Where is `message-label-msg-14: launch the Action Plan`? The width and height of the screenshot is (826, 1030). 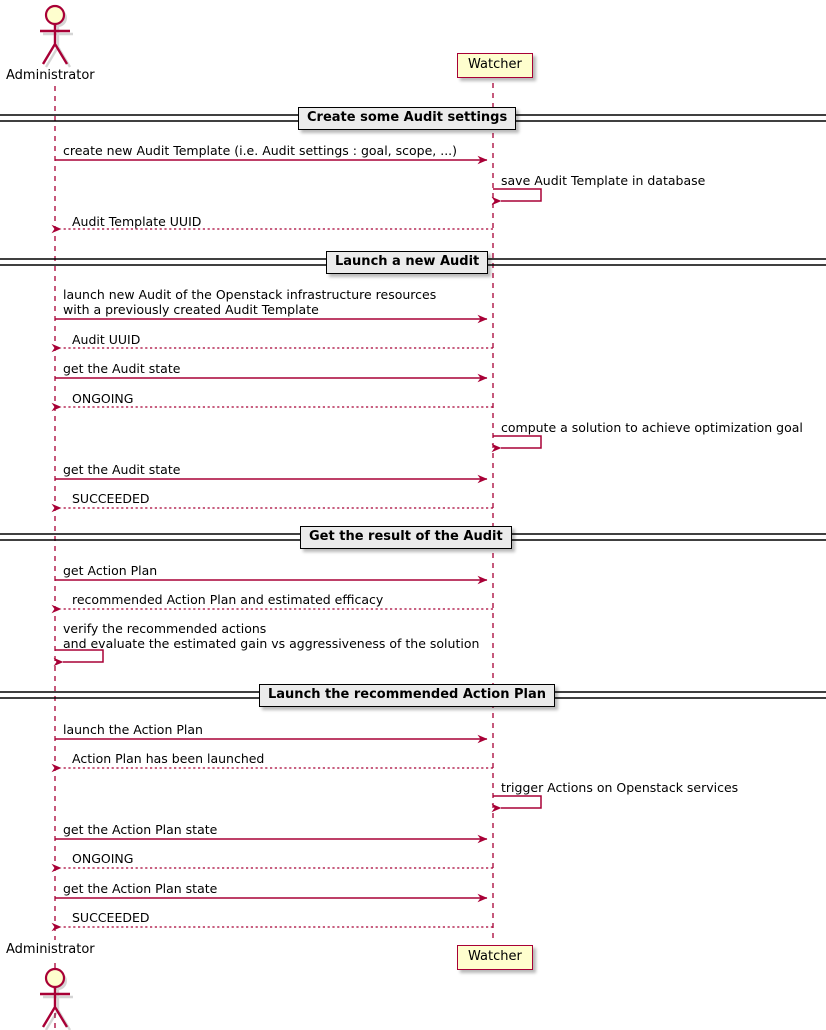 message-label-msg-14: launch the Action Plan is located at coordinates (133, 729).